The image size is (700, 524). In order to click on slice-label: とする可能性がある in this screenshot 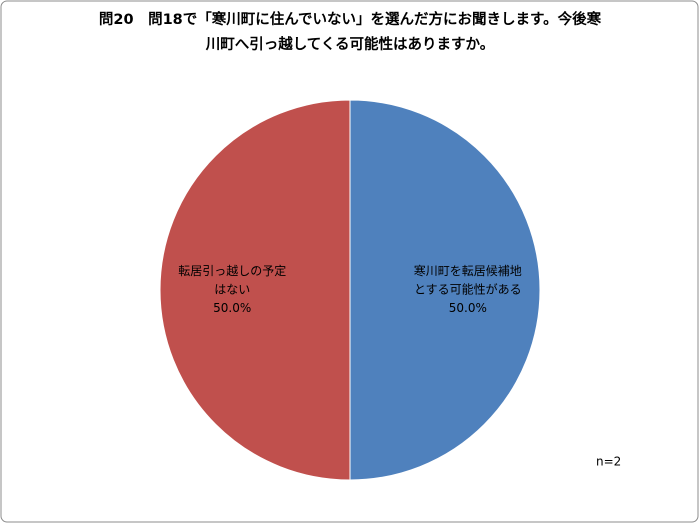, I will do `click(468, 289)`.